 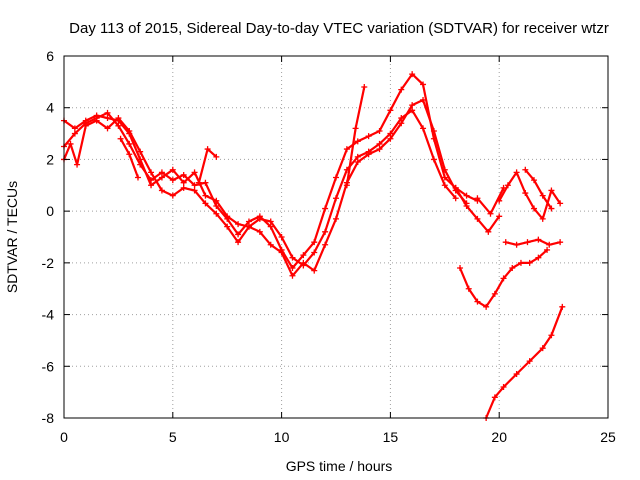 I want to click on y-tick-label-0: -8, so click(x=48, y=418).